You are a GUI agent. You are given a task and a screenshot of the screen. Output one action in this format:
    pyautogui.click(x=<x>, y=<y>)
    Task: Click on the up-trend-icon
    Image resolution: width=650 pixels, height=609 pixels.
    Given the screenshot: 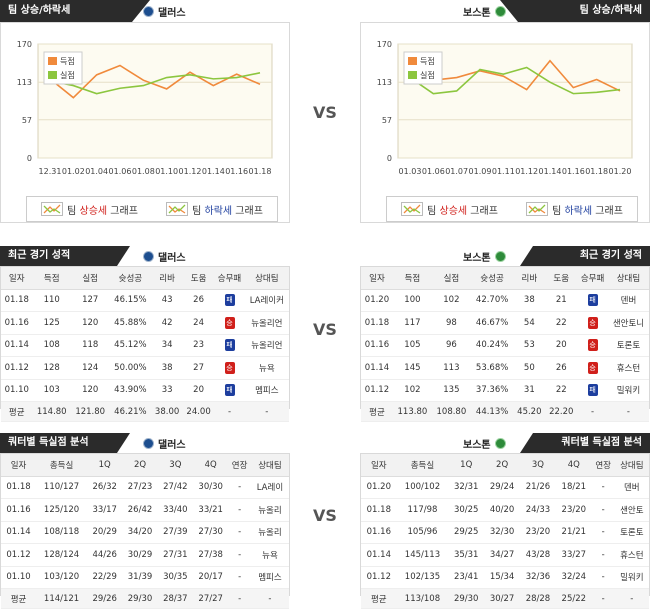 What is the action you would take?
    pyautogui.click(x=52, y=209)
    